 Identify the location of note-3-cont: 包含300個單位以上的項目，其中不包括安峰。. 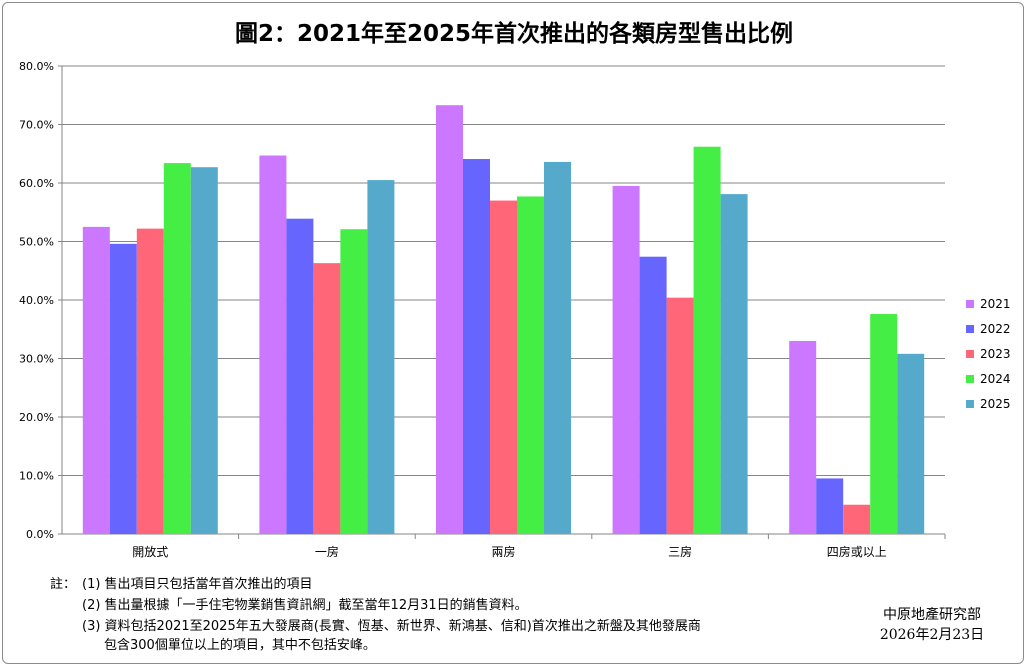
(240, 645).